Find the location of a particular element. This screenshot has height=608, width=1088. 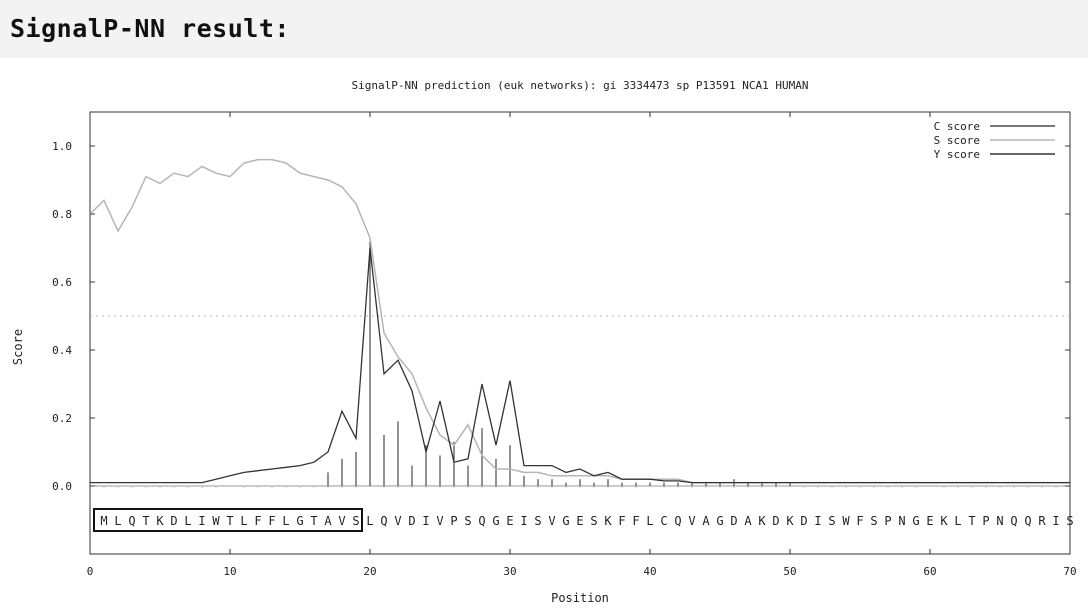

y-tick-label: 1.0 is located at coordinates (62, 146).